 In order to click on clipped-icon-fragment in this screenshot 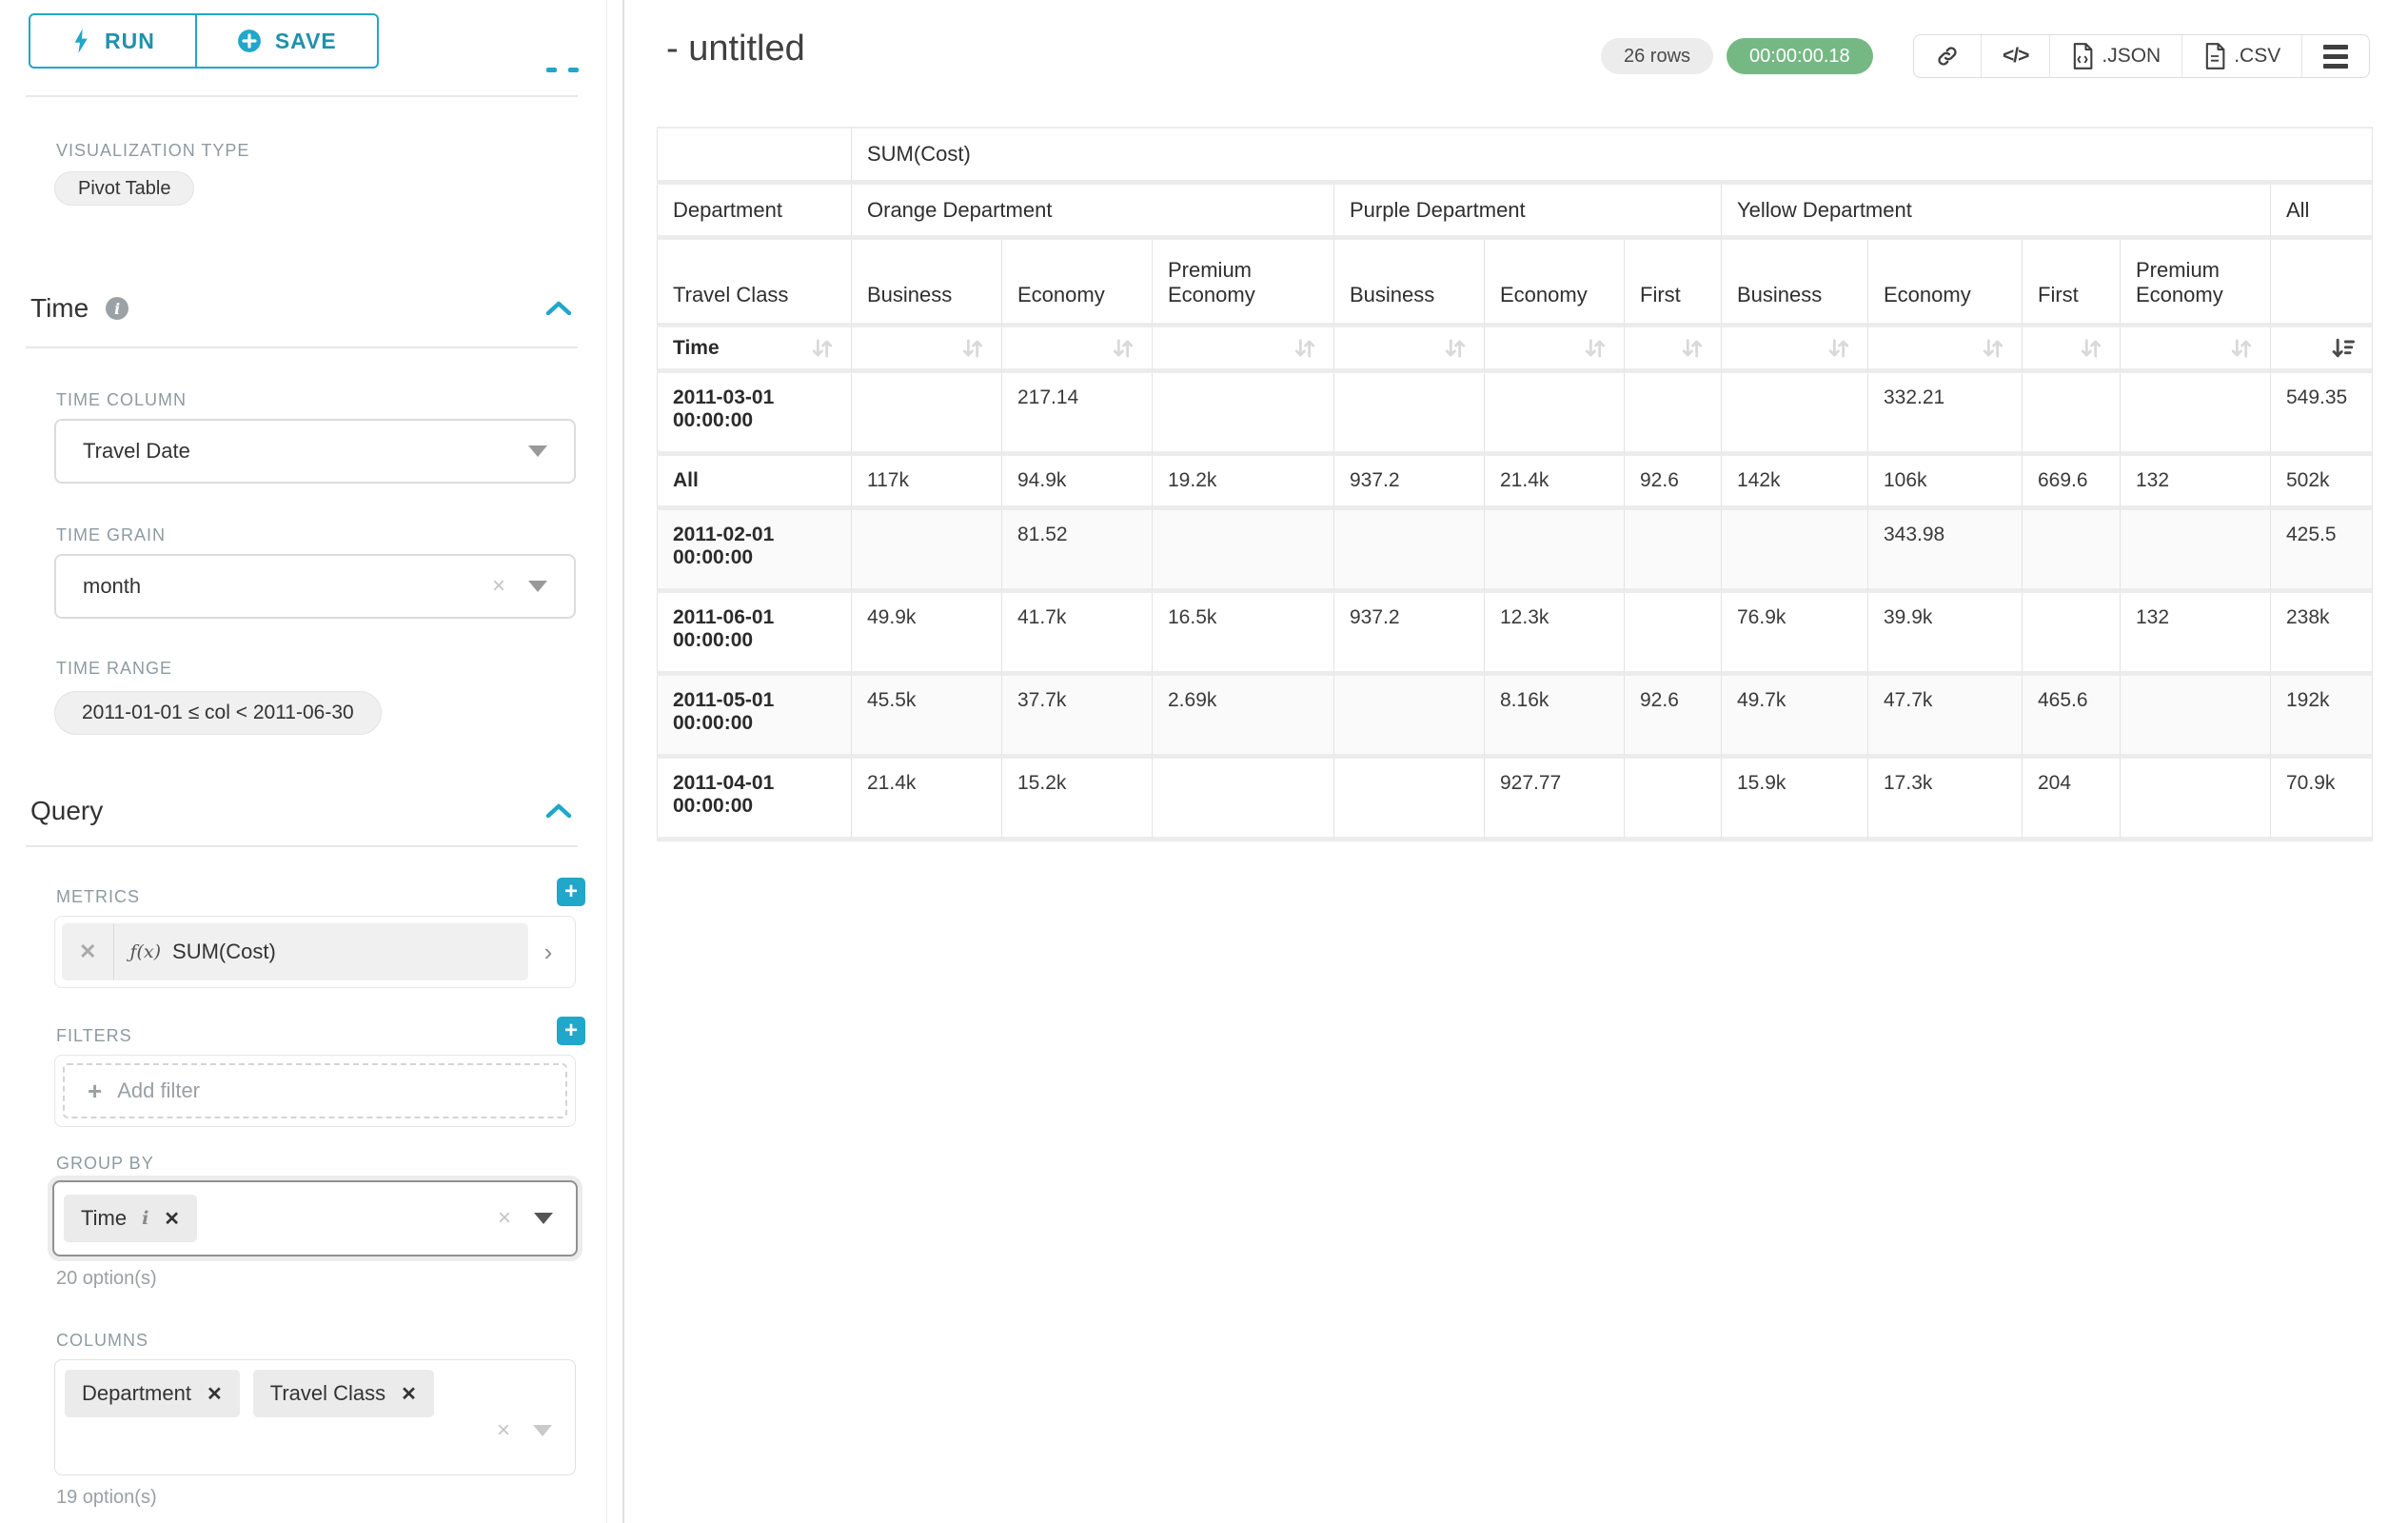, I will do `click(573, 70)`.